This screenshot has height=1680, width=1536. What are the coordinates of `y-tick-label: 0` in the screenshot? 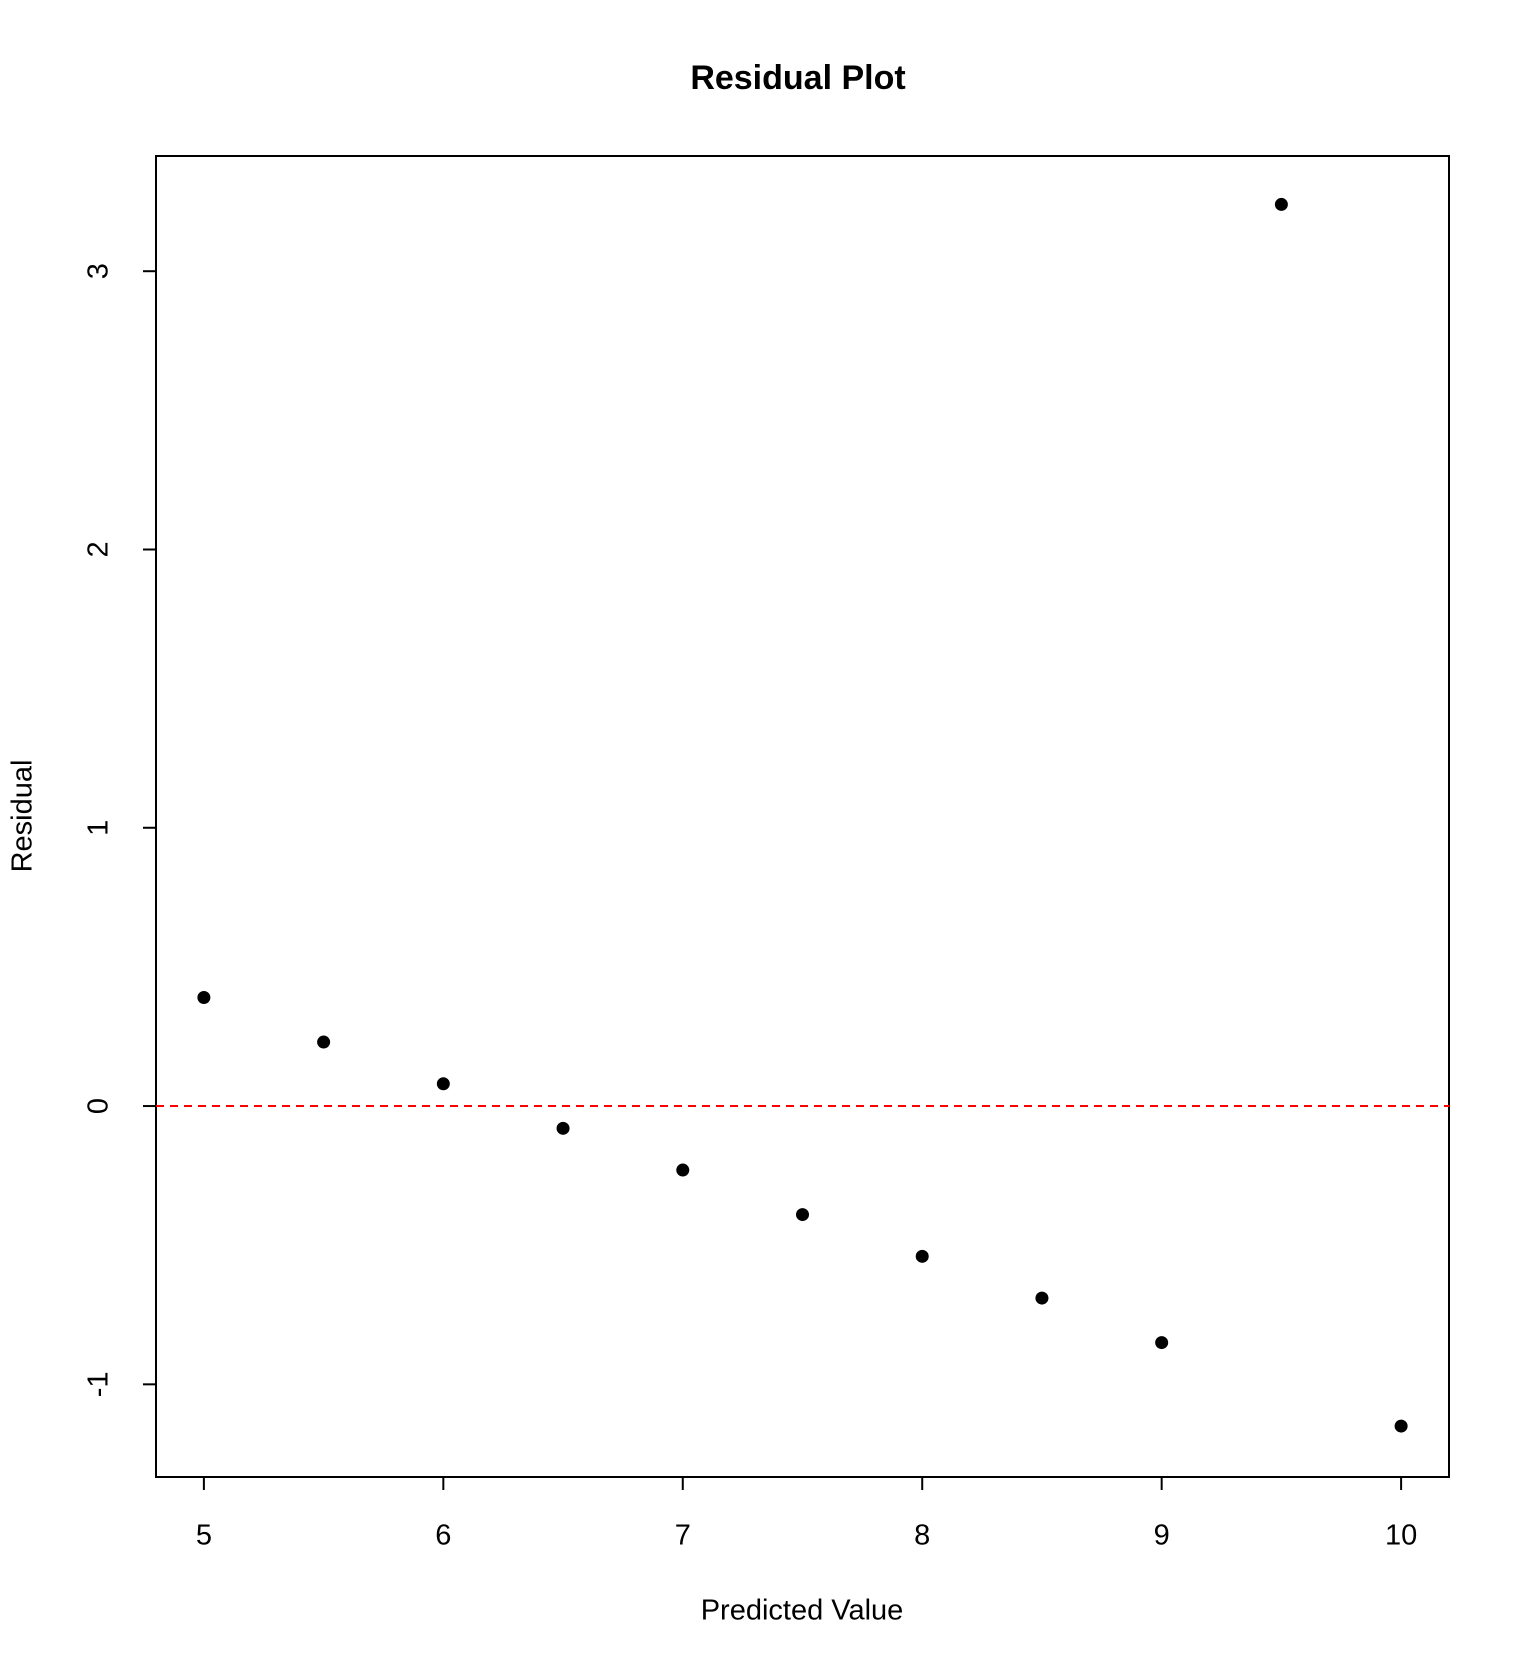 It's located at (99, 1106).